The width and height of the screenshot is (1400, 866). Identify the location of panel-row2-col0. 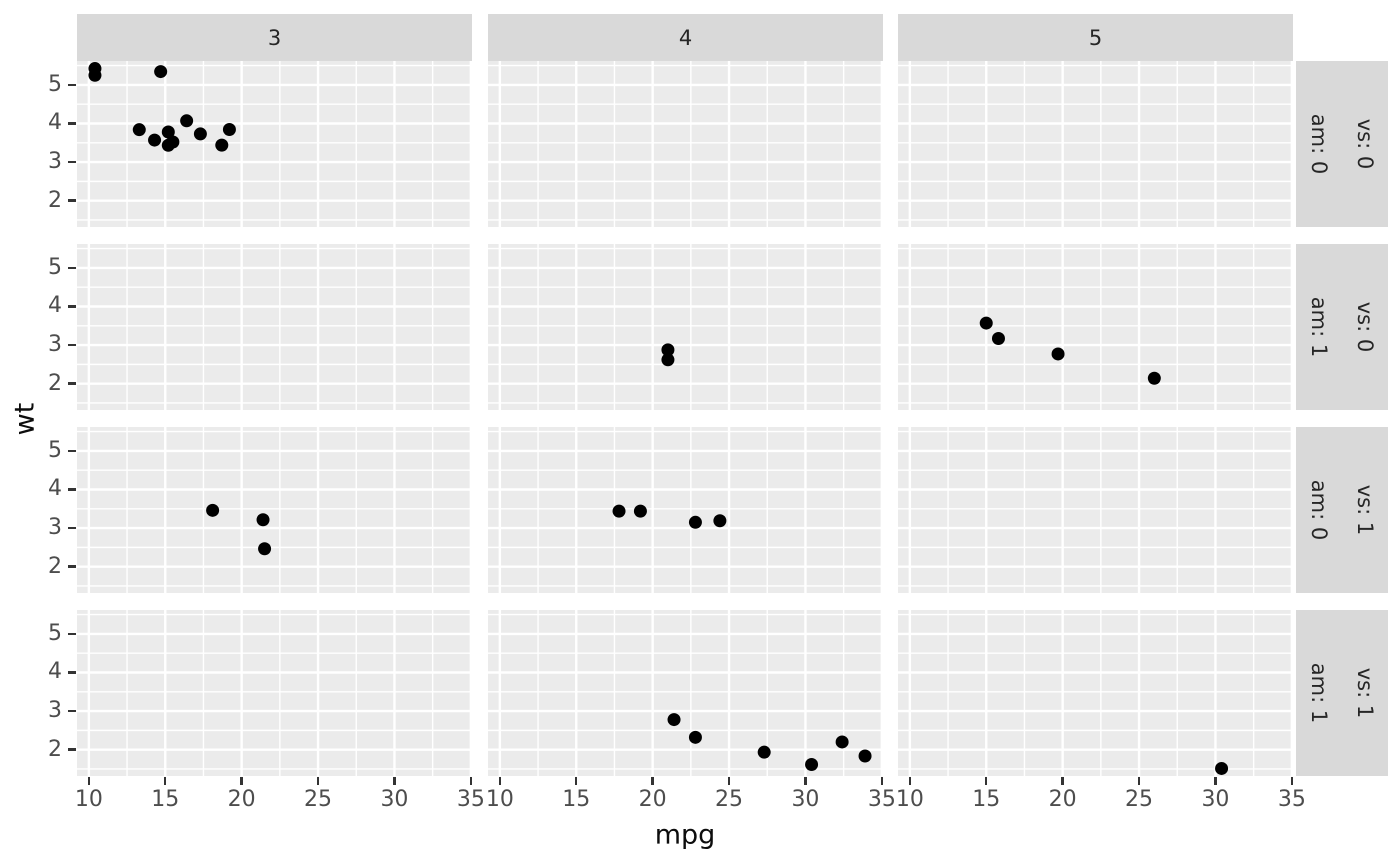
(274, 510).